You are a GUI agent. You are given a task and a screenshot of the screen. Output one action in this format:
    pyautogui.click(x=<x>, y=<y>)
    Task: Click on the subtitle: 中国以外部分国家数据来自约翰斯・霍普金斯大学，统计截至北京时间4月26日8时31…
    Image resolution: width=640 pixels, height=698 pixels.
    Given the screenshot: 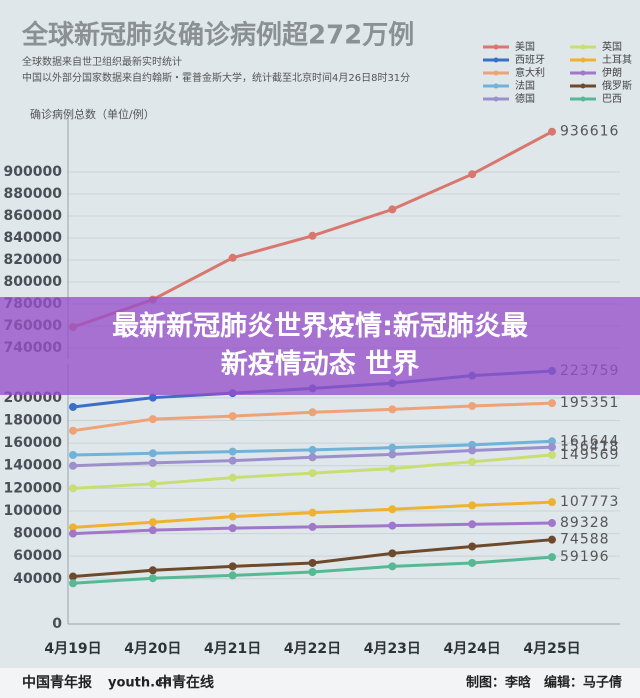 What is the action you would take?
    pyautogui.click(x=216, y=77)
    